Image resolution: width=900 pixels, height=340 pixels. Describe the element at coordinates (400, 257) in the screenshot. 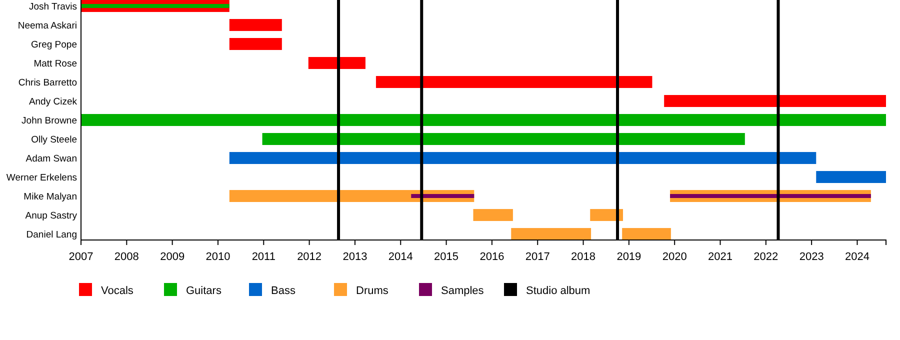

I see `x-tick-label: 2014` at that location.